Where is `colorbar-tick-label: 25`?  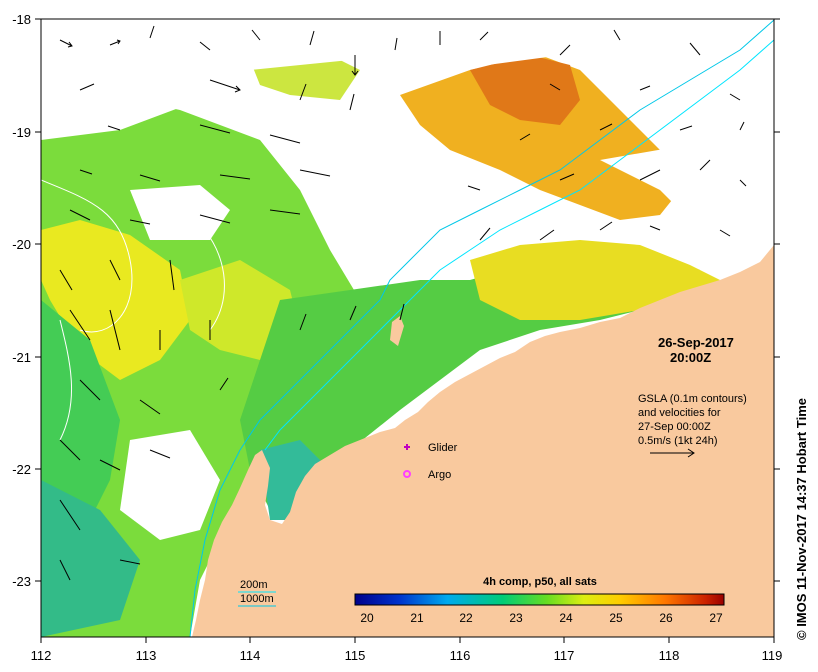 colorbar-tick-label: 25 is located at coordinates (616, 618).